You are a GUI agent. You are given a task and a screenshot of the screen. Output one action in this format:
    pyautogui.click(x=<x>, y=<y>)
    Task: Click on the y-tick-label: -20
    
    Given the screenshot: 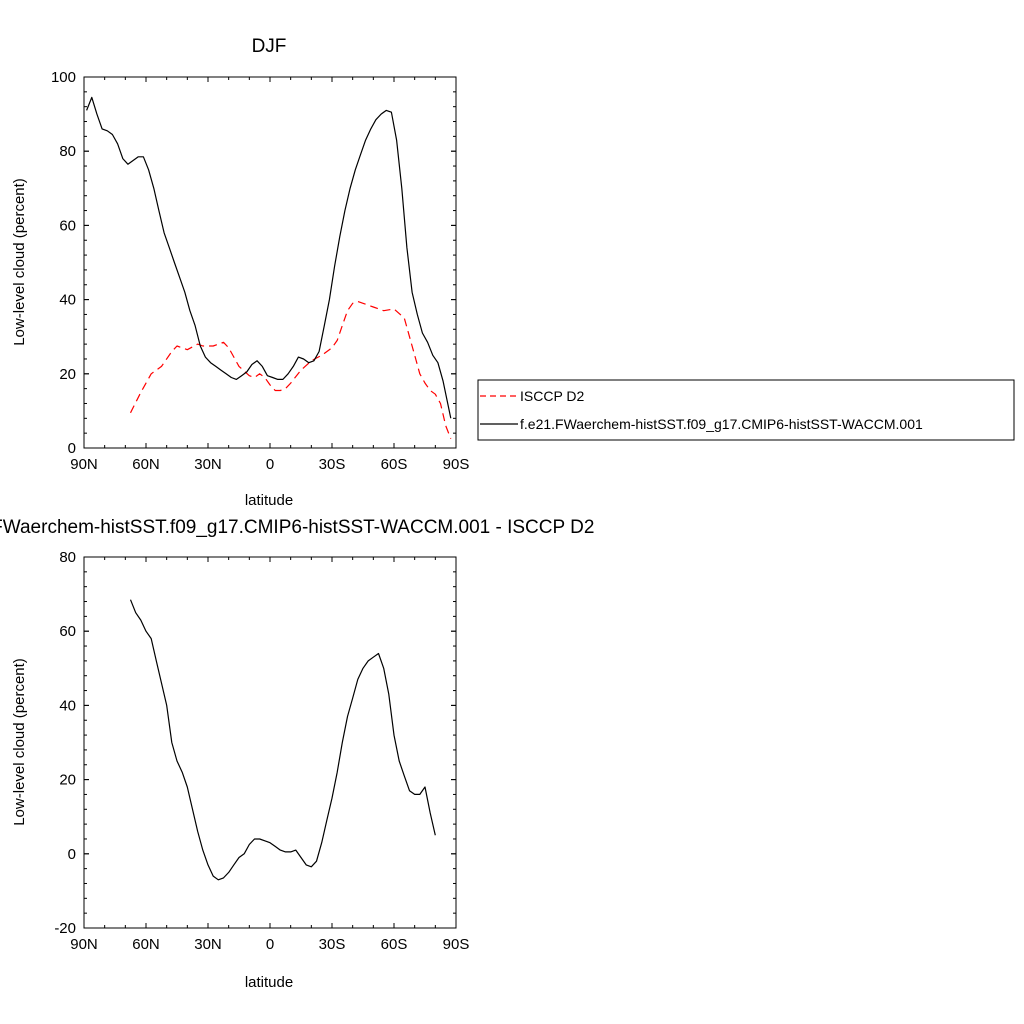 What is the action you would take?
    pyautogui.click(x=65, y=928)
    